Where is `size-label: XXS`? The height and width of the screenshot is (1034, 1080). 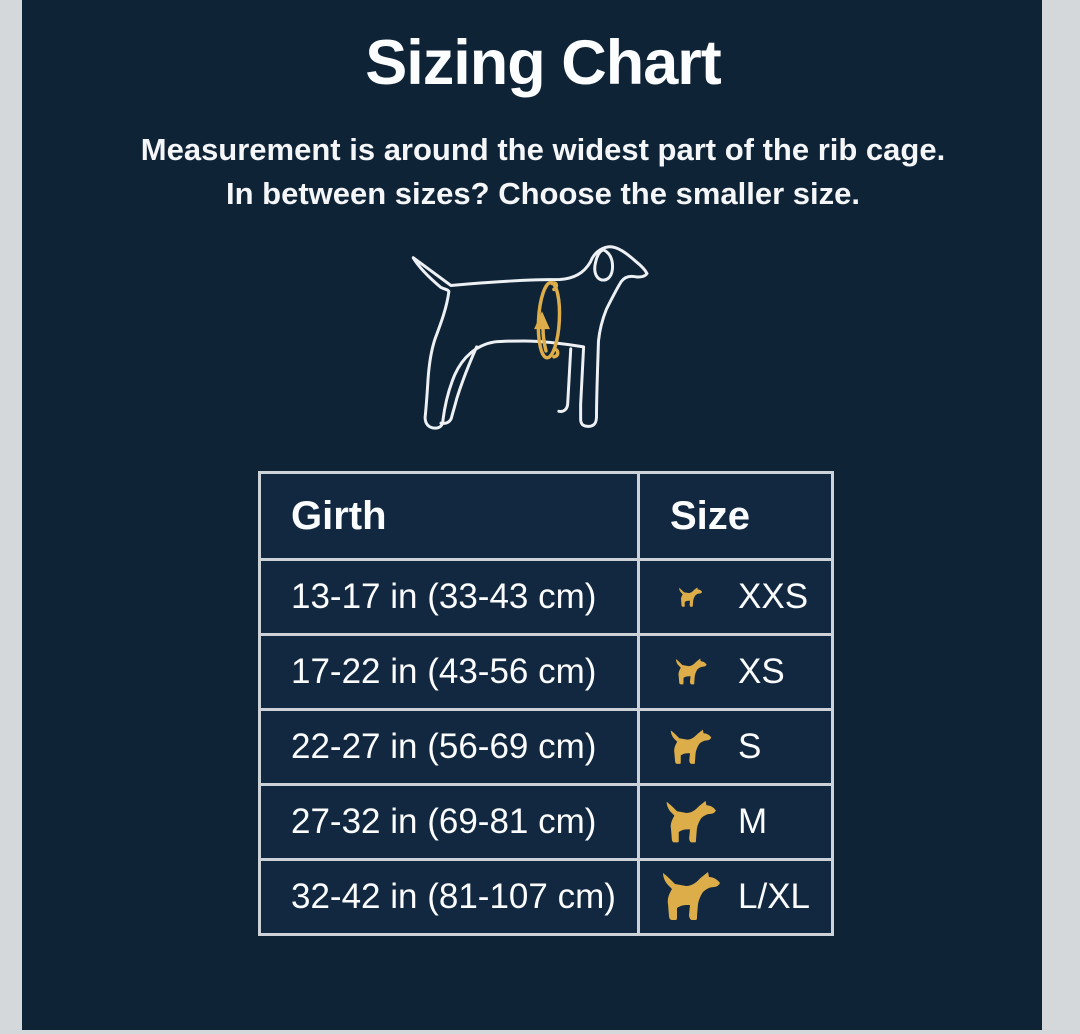 size-label: XXS is located at coordinates (773, 596).